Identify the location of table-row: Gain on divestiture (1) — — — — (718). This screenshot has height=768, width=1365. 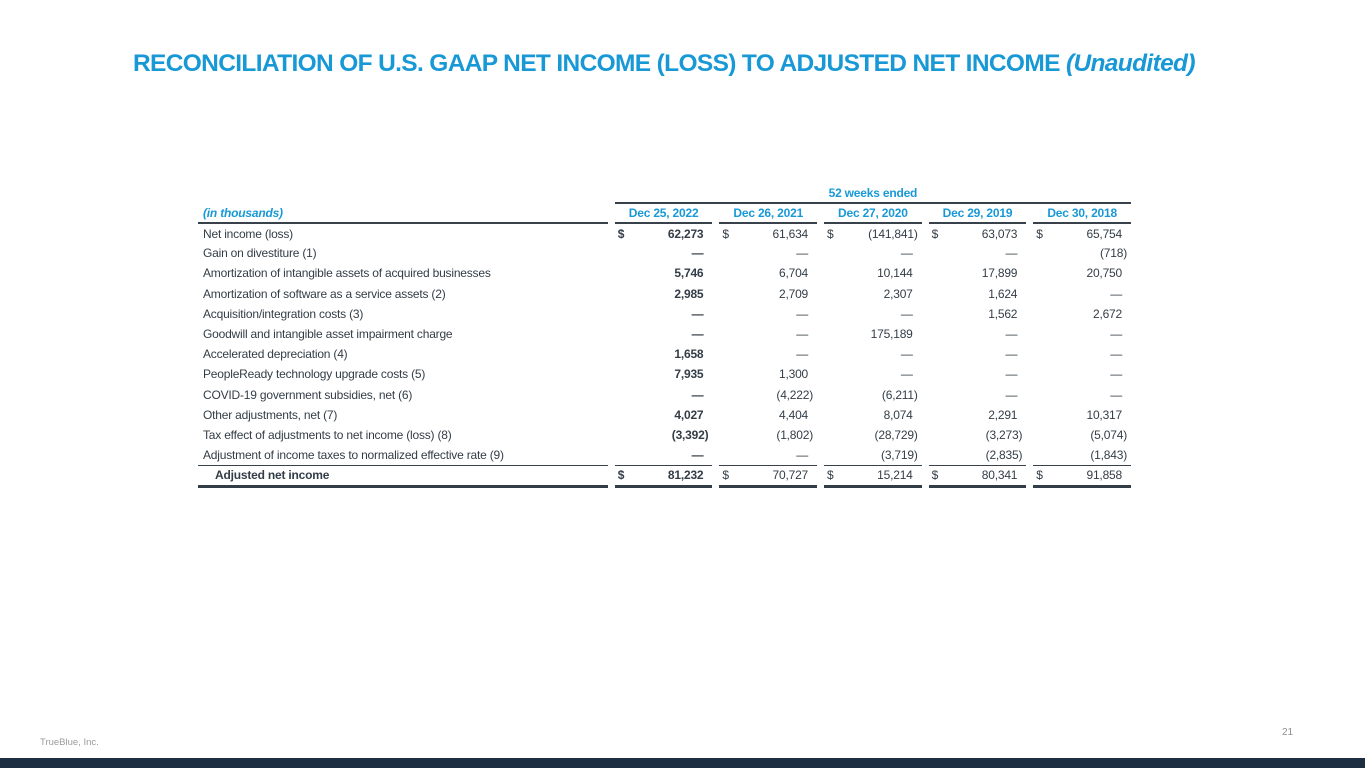
(664, 253).